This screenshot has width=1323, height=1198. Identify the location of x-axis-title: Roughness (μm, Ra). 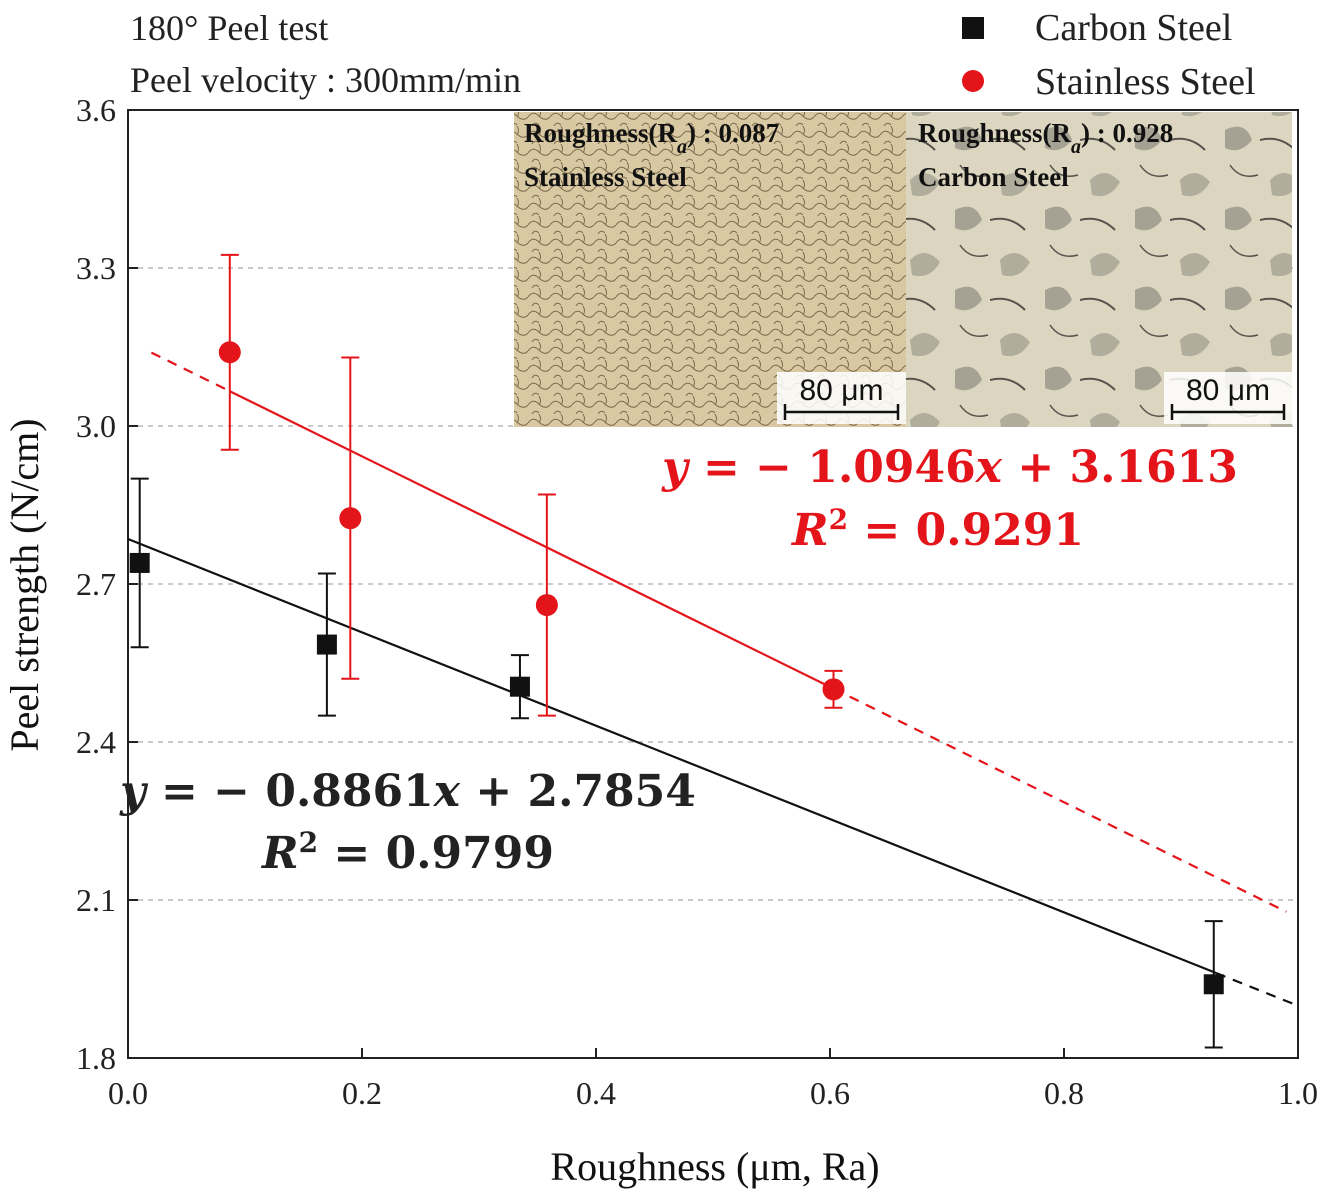
(714, 1166).